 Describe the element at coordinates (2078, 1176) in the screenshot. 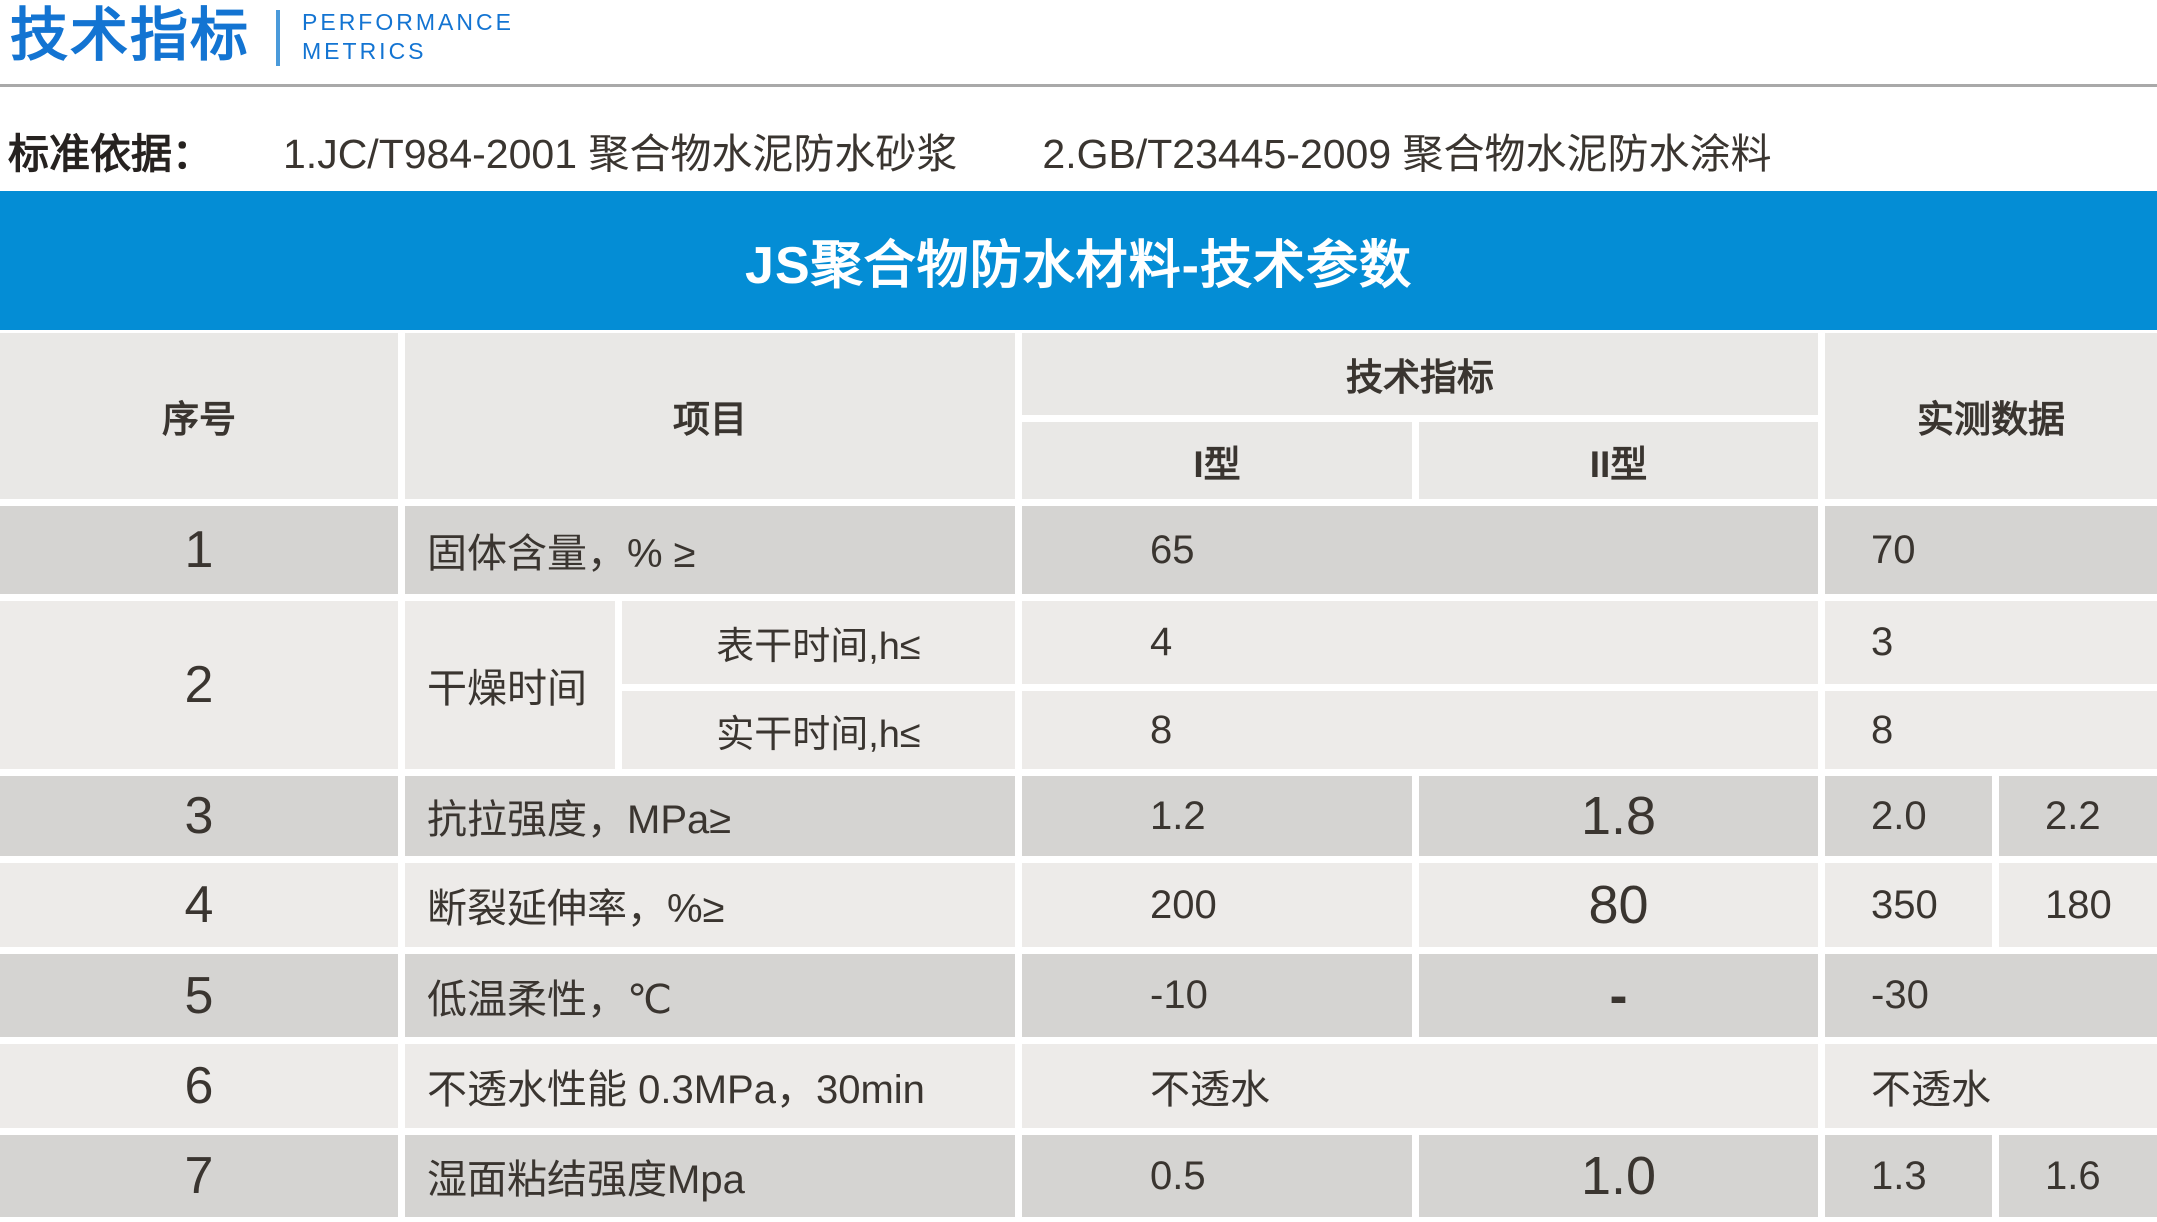

I see `row7-measured2-value: 1.6` at that location.